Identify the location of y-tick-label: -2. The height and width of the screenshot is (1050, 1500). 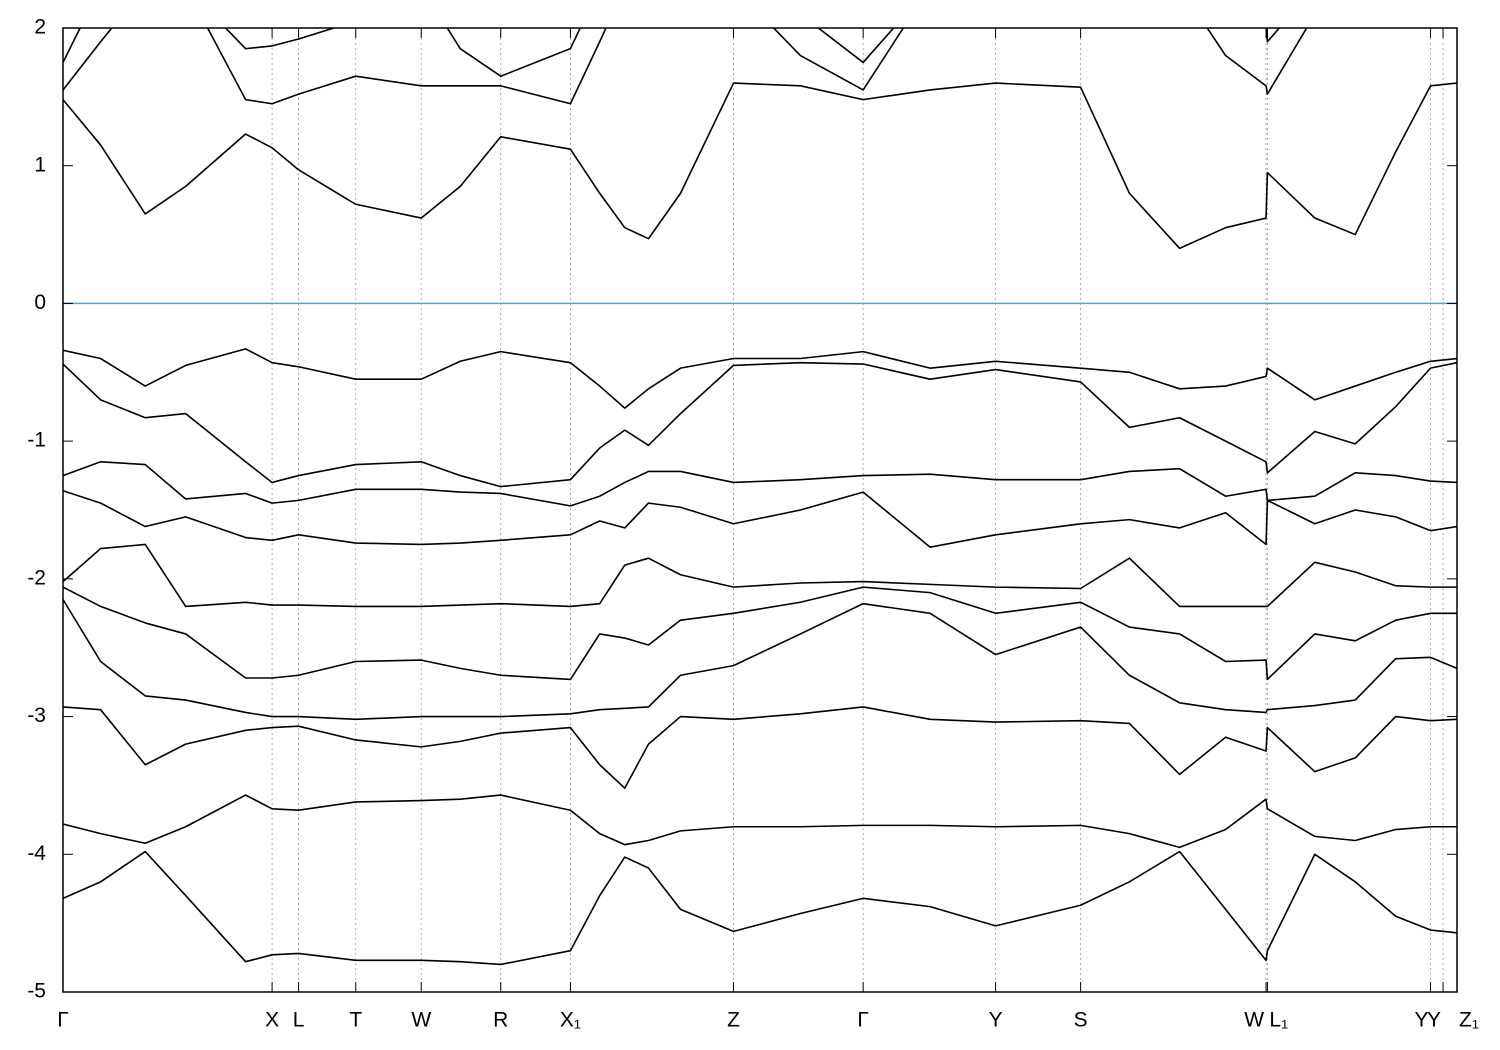
(36, 577).